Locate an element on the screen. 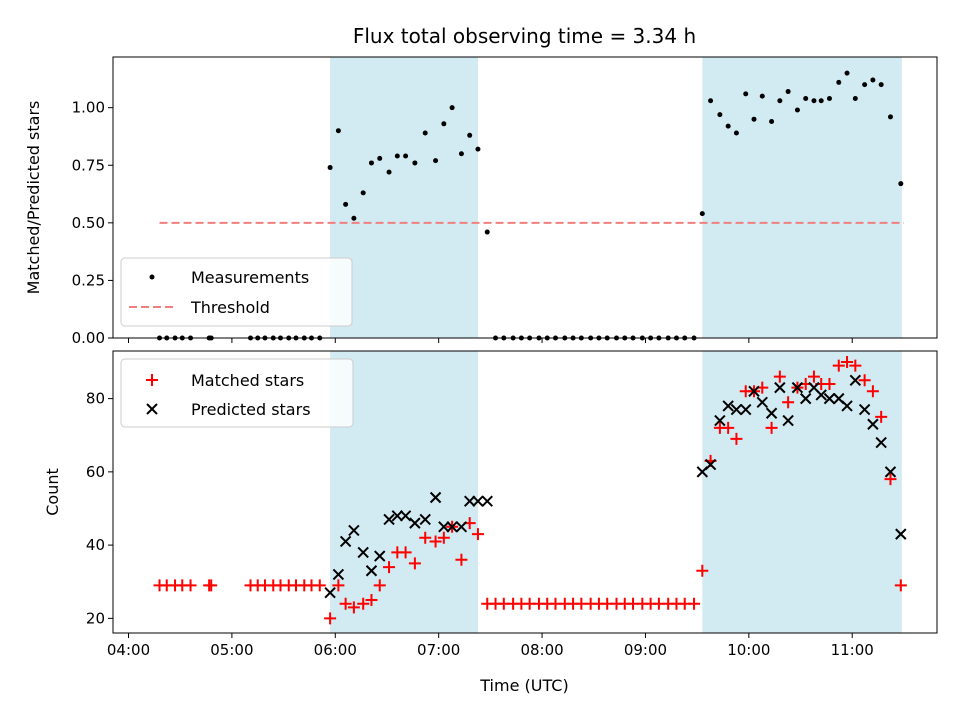 The image size is (960, 720). legend-predicted-marker is located at coordinates (152, 409).